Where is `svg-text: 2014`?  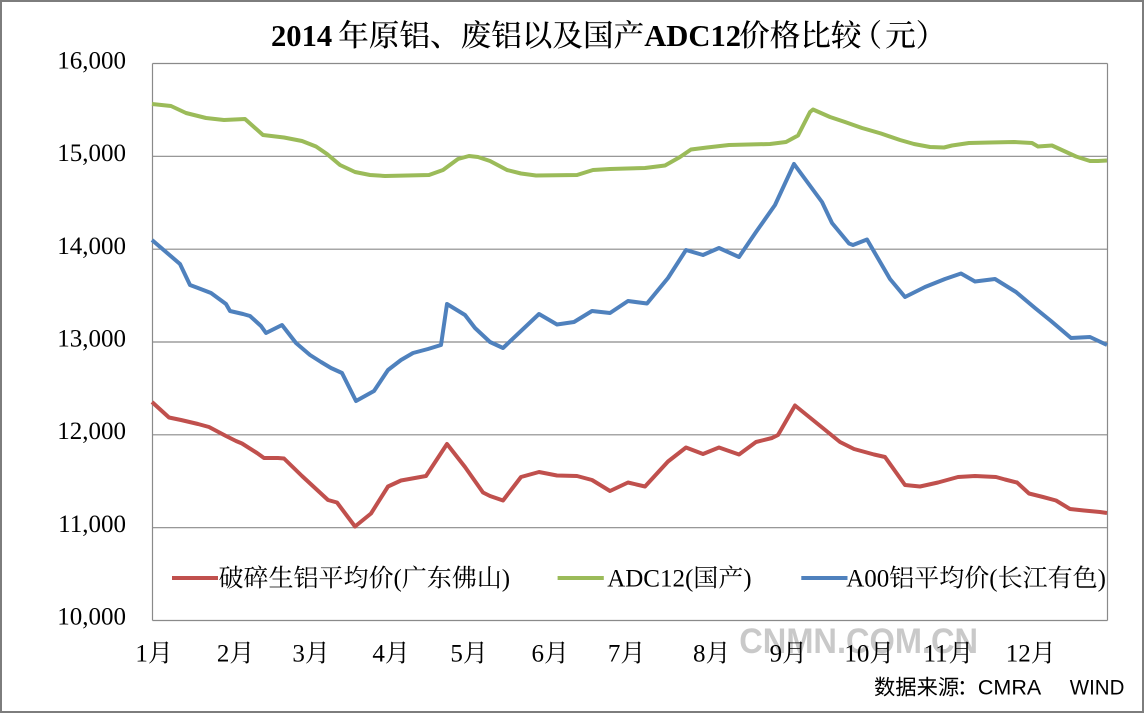
svg-text: 2014 is located at coordinates (301, 36).